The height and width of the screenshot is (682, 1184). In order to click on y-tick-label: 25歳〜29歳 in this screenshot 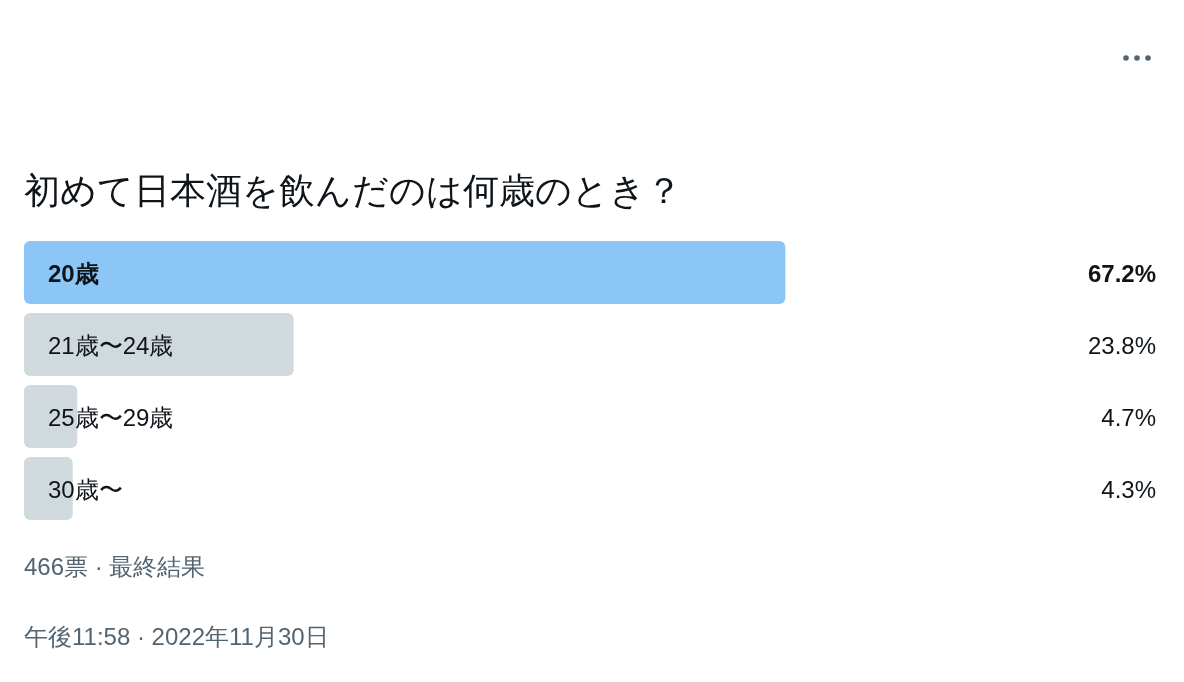, I will do `click(111, 417)`.